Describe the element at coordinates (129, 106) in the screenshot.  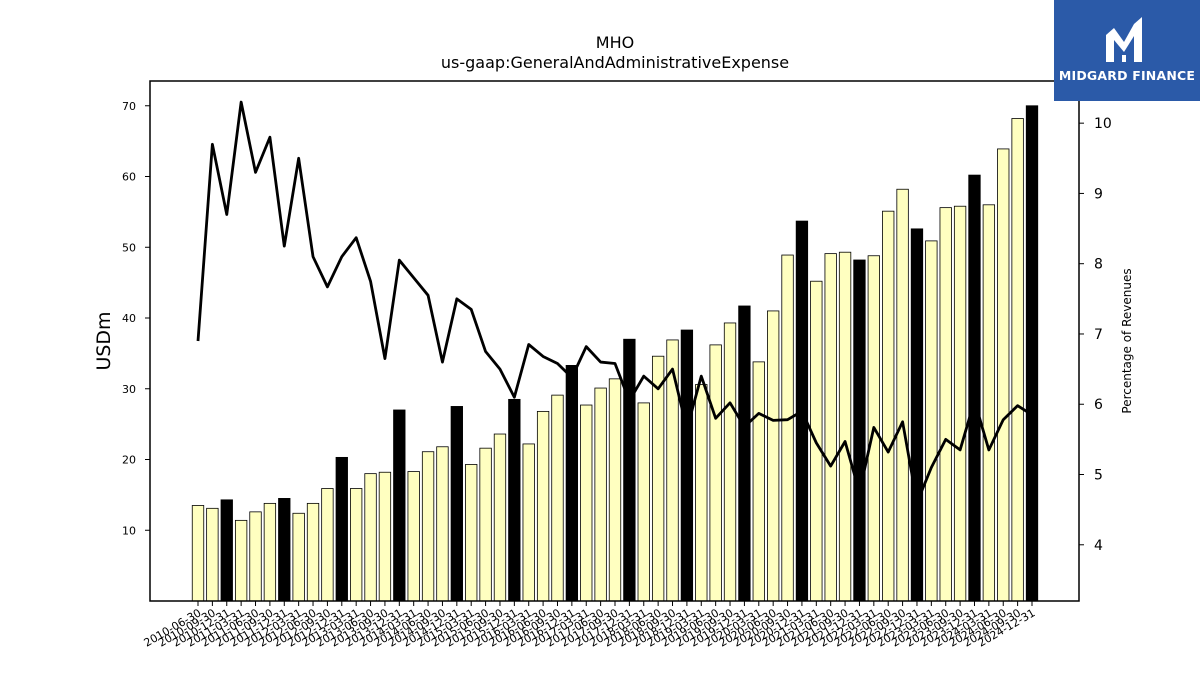
I see `y-tick-label: 70` at that location.